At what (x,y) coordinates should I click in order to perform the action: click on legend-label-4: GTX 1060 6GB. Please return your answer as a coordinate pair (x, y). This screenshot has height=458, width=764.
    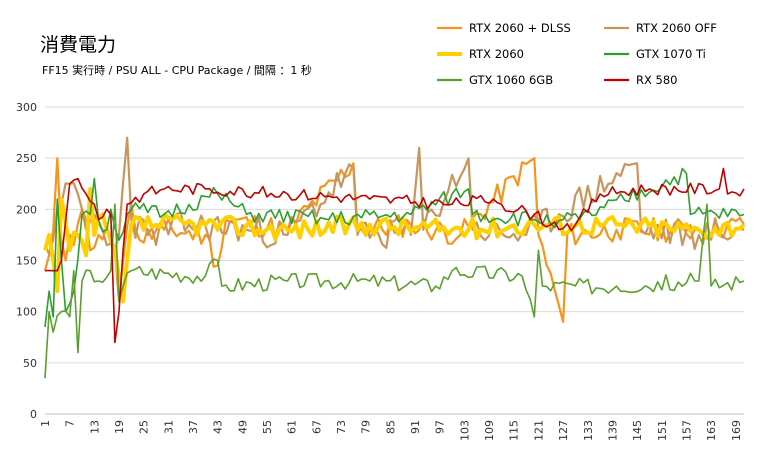
    Looking at the image, I should click on (511, 80).